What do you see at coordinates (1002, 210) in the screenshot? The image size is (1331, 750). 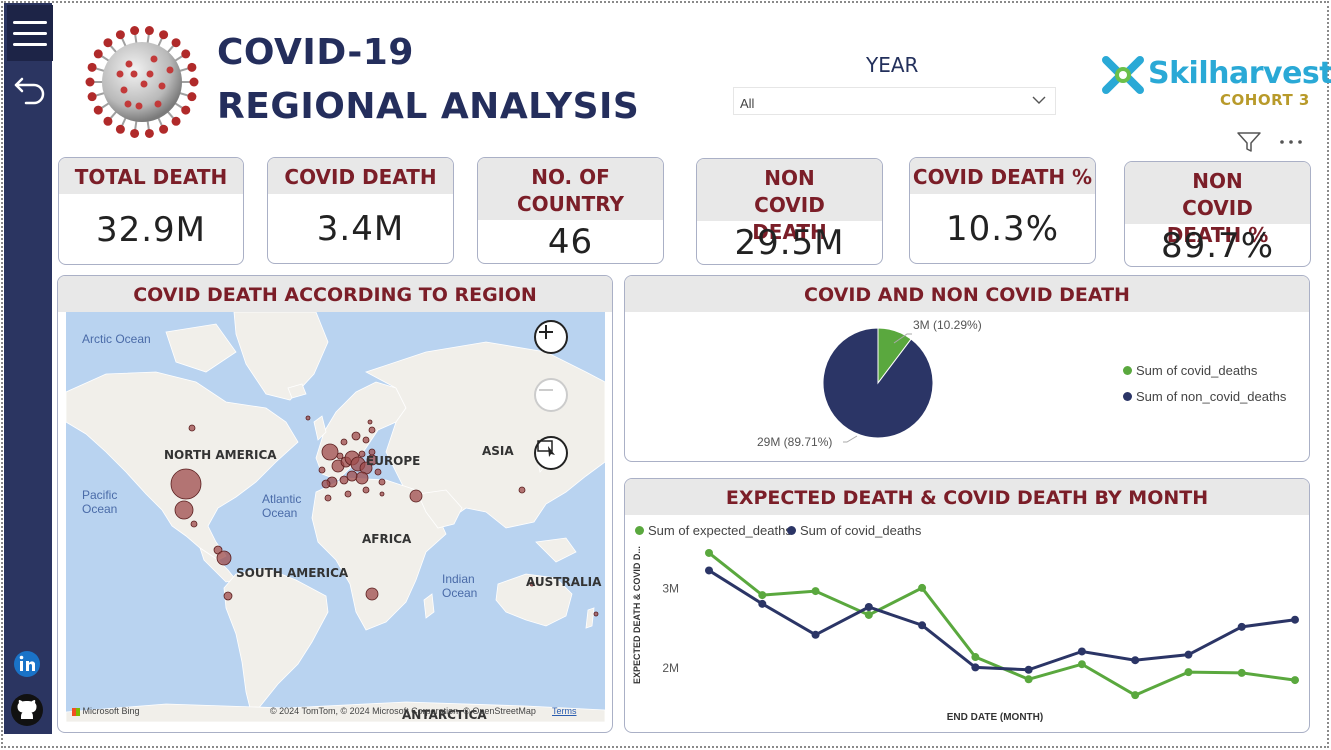 I see `kpi-covid-death-percent: COVID DEATH % 10.3%` at bounding box center [1002, 210].